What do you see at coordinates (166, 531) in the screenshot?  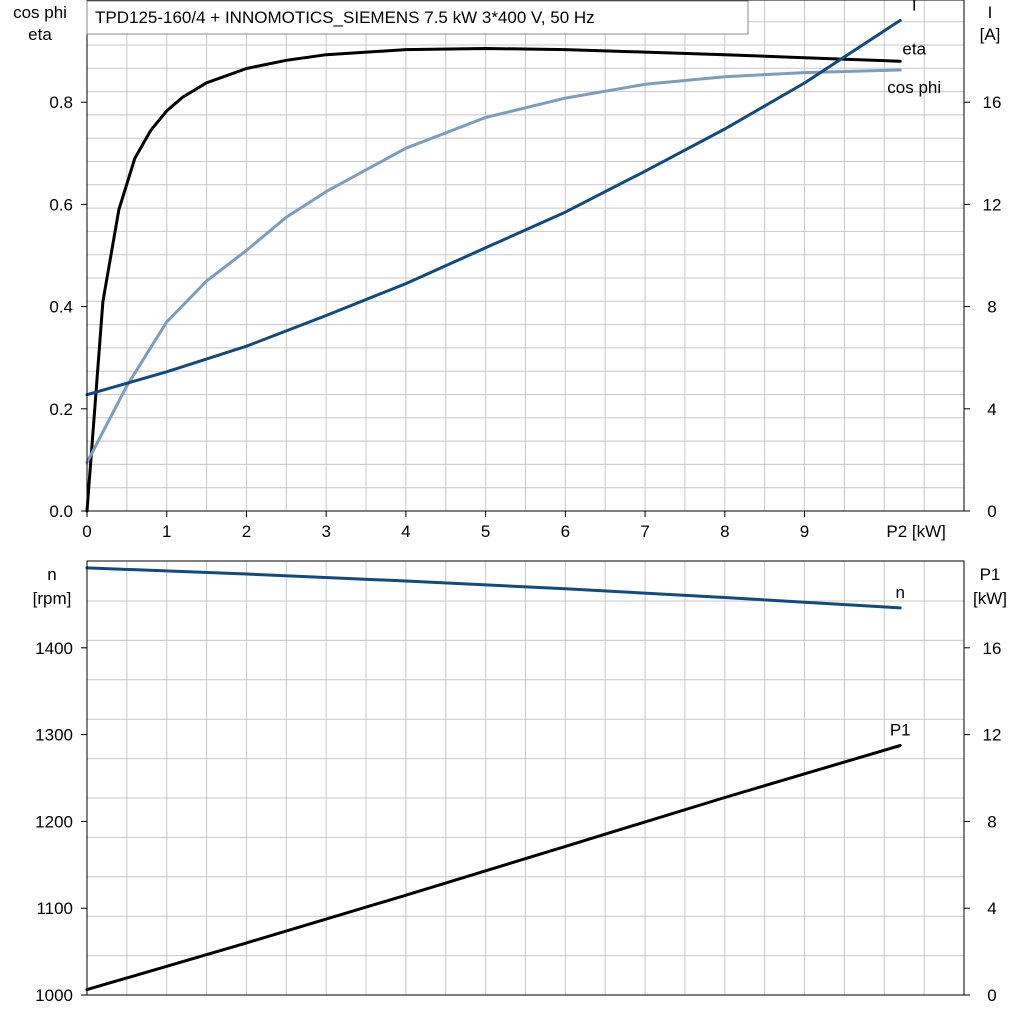 I see `x-tick-label: 1` at bounding box center [166, 531].